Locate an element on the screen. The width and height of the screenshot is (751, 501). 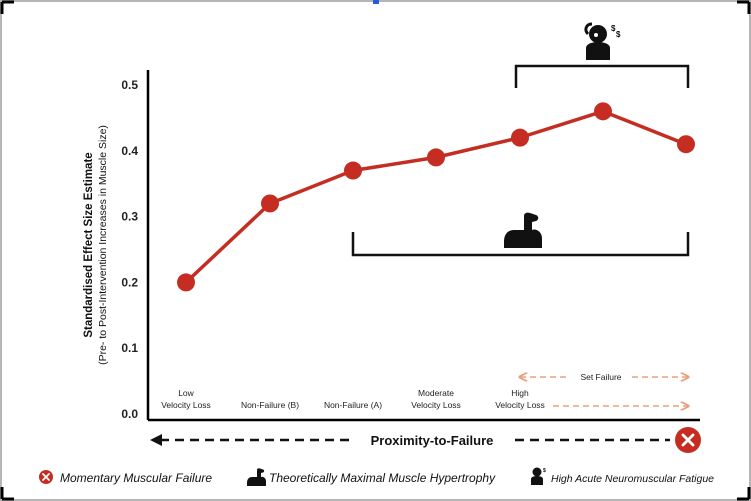
y-tick-label: 0.5 is located at coordinates (129, 85).